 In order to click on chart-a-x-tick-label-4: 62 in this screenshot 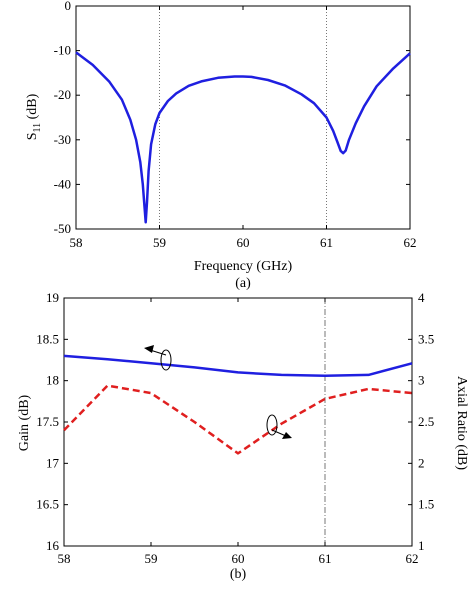, I will do `click(410, 242)`.